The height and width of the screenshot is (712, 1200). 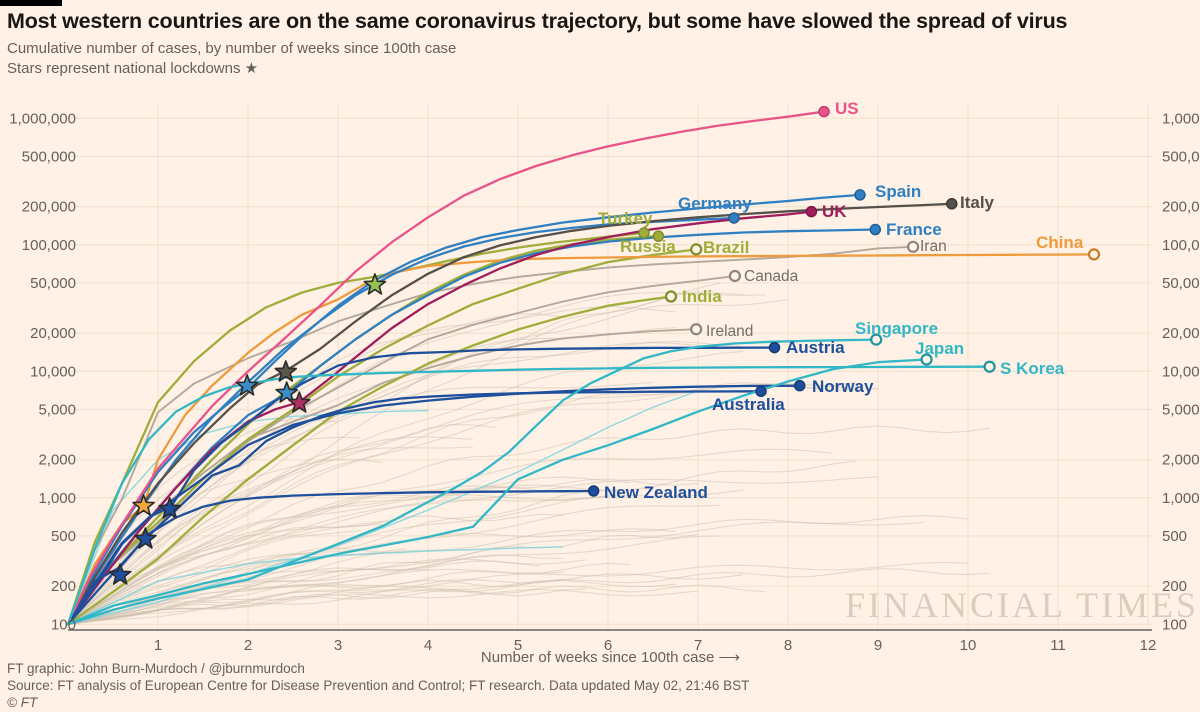 What do you see at coordinates (989, 366) in the screenshot?
I see `country-dot-s-korea` at bounding box center [989, 366].